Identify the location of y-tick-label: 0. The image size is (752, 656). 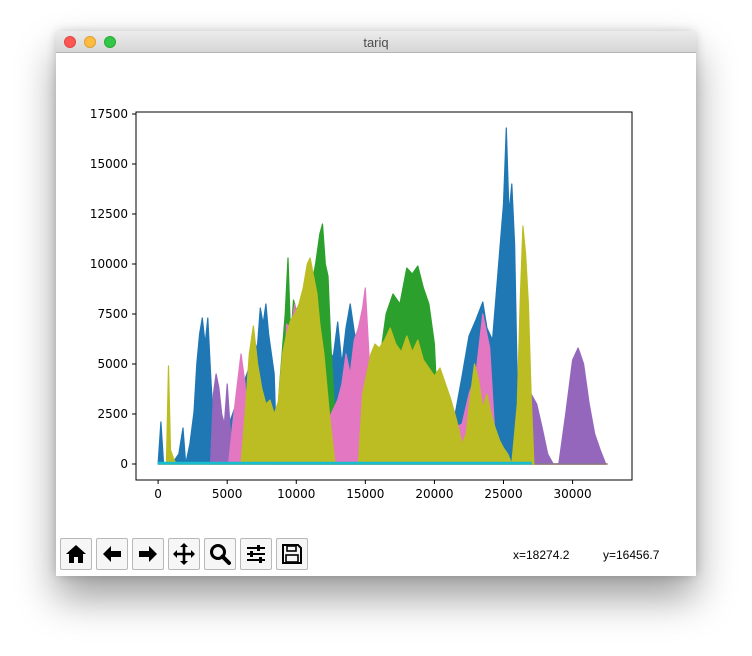
(124, 464).